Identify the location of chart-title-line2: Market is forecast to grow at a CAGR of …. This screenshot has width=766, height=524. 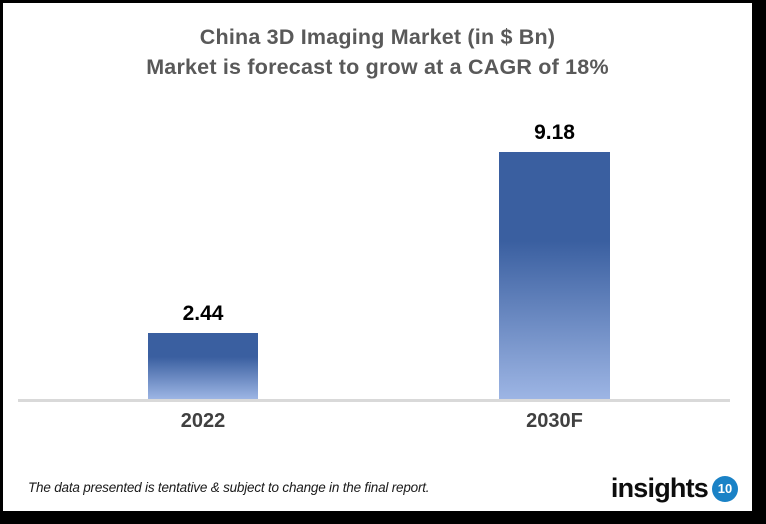
(377, 67).